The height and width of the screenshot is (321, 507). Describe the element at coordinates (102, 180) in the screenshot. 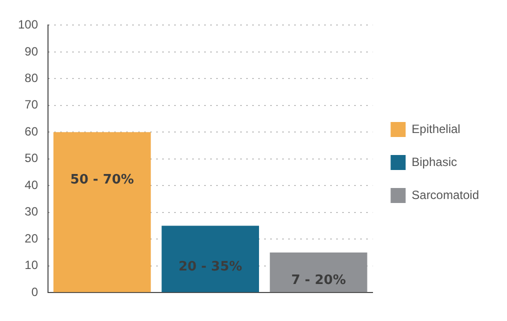

I see `annotation: 50 - 70%` at that location.